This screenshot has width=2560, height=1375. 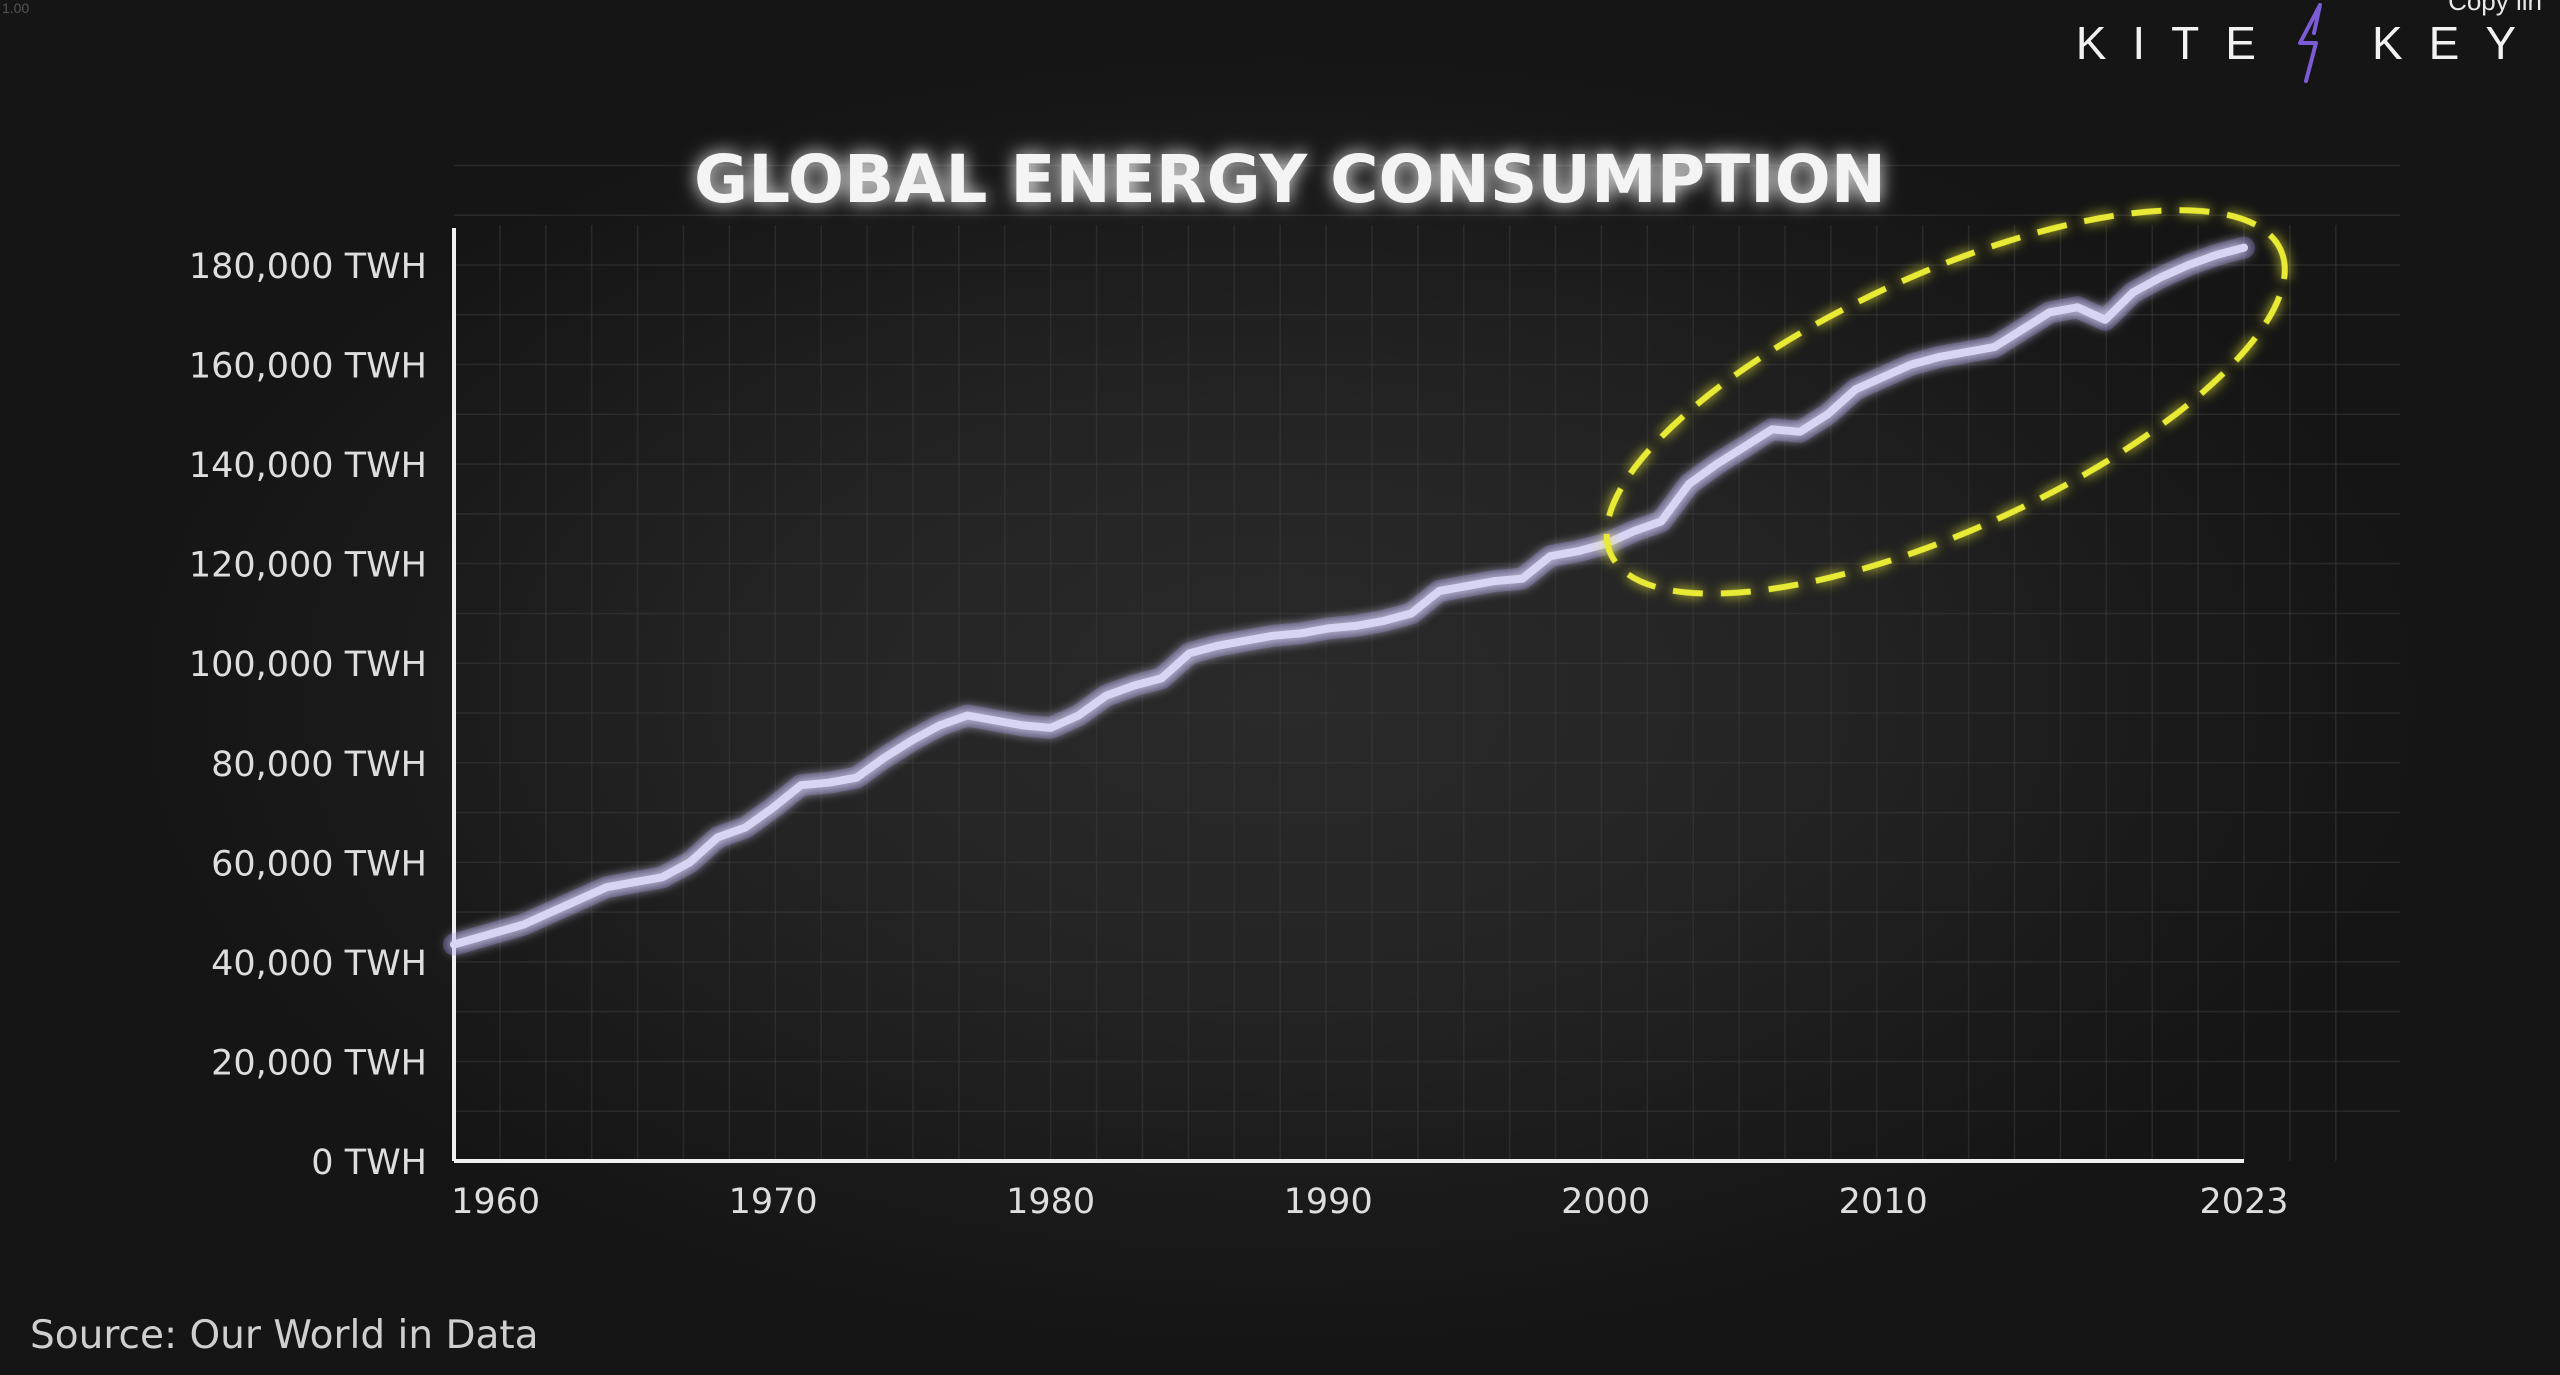 I want to click on x-tick-label: 2000, so click(x=1605, y=1202).